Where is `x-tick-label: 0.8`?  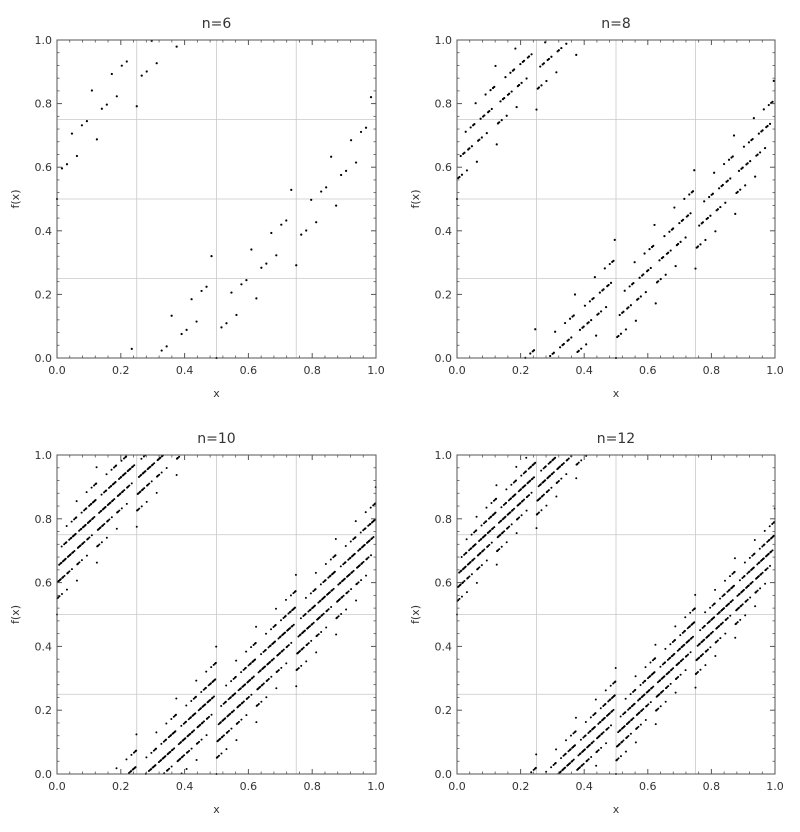
x-tick-label: 0.8 is located at coordinates (312, 786).